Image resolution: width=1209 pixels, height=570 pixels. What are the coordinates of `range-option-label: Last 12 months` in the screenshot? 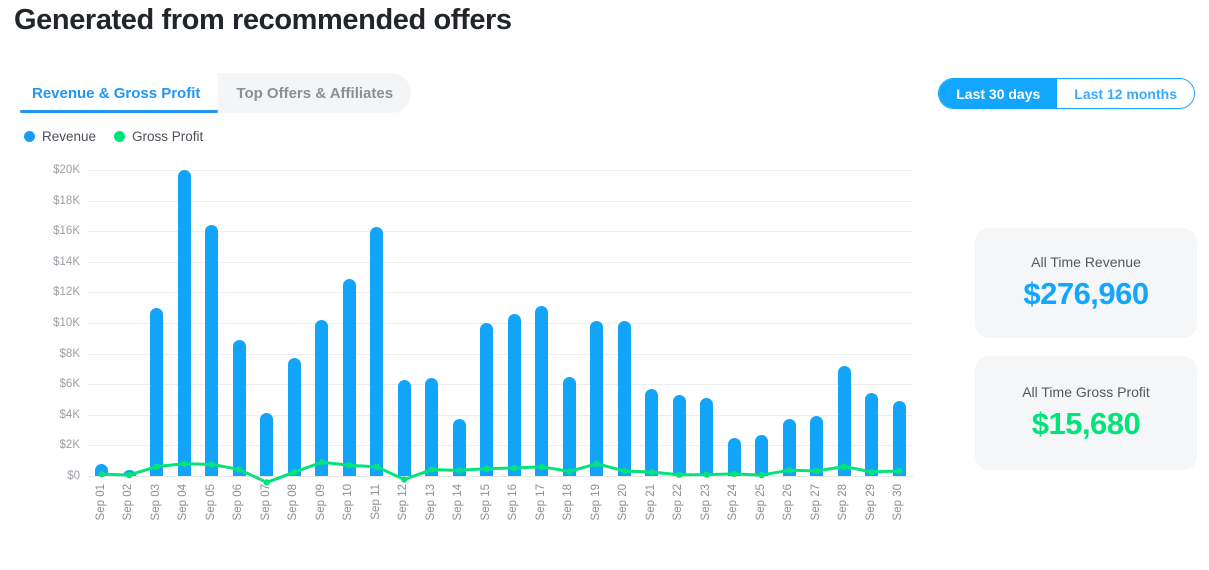 It's located at (1125, 93).